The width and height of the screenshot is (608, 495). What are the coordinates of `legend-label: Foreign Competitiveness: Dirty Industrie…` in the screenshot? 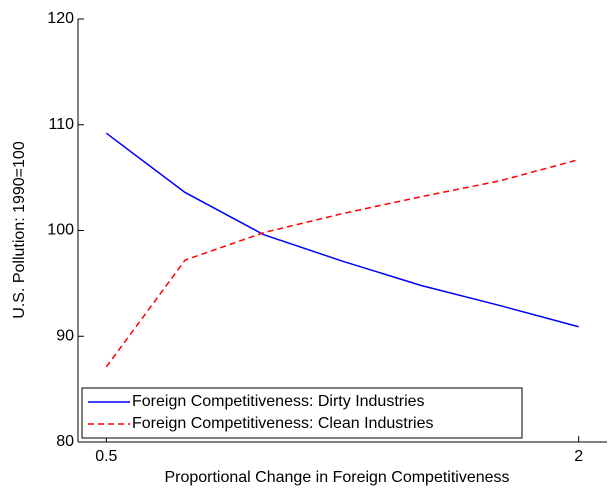 It's located at (278, 401).